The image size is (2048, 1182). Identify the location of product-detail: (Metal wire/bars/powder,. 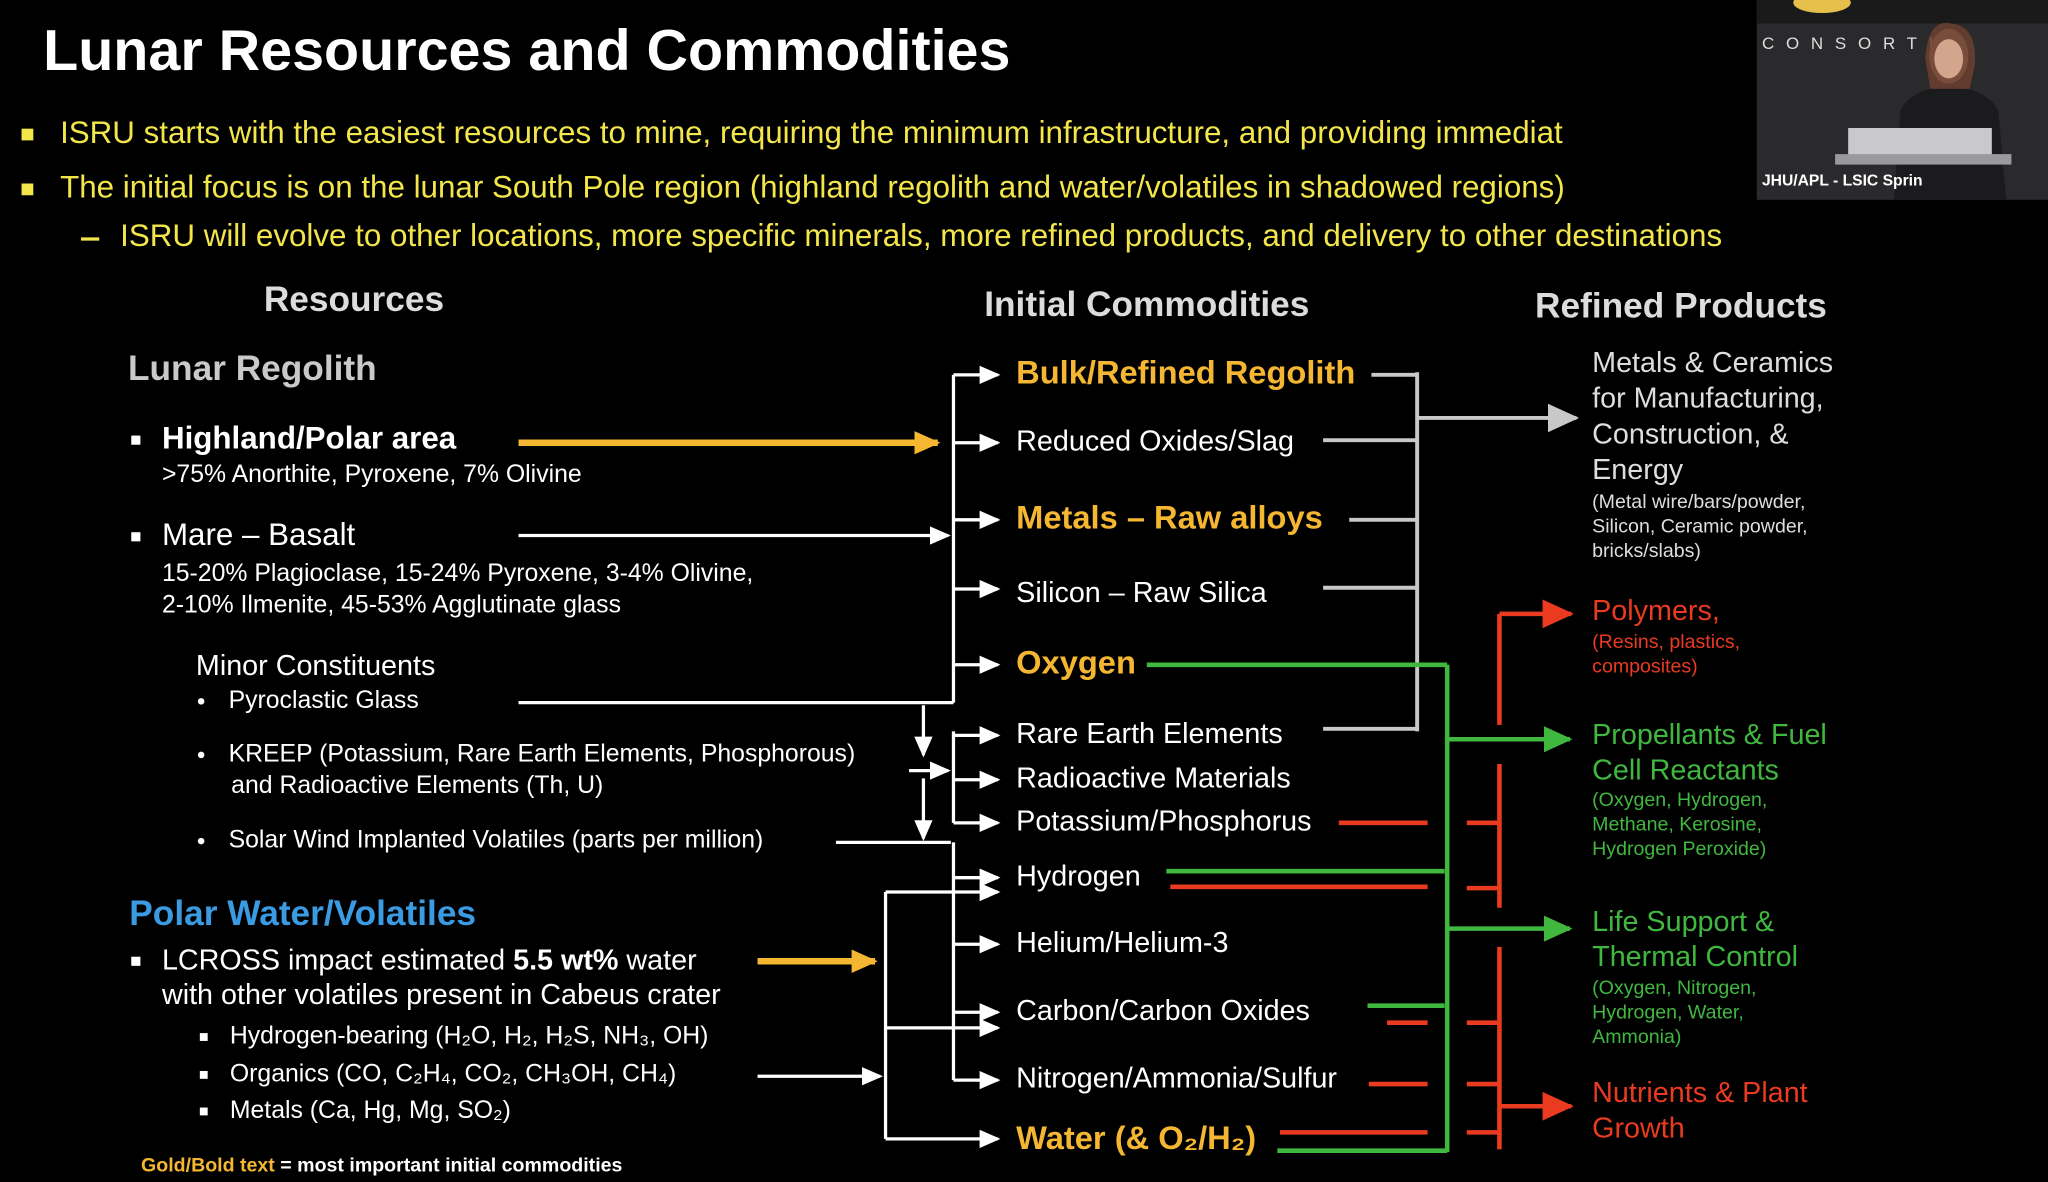
(1698, 502).